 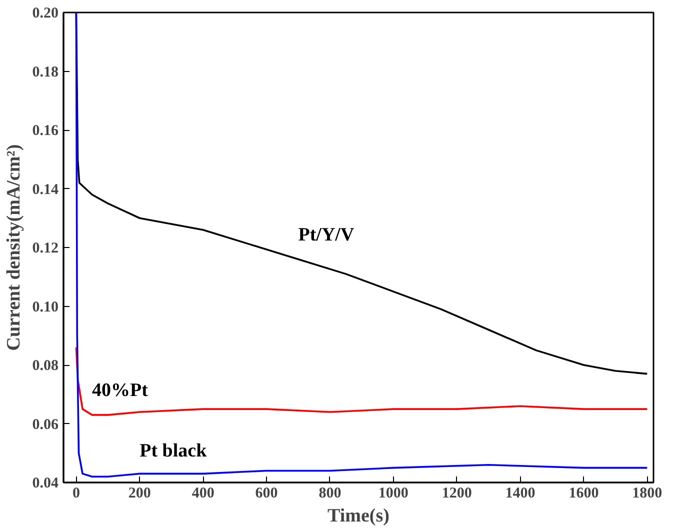 I want to click on y-tick-label: 0.12, so click(x=45, y=248).